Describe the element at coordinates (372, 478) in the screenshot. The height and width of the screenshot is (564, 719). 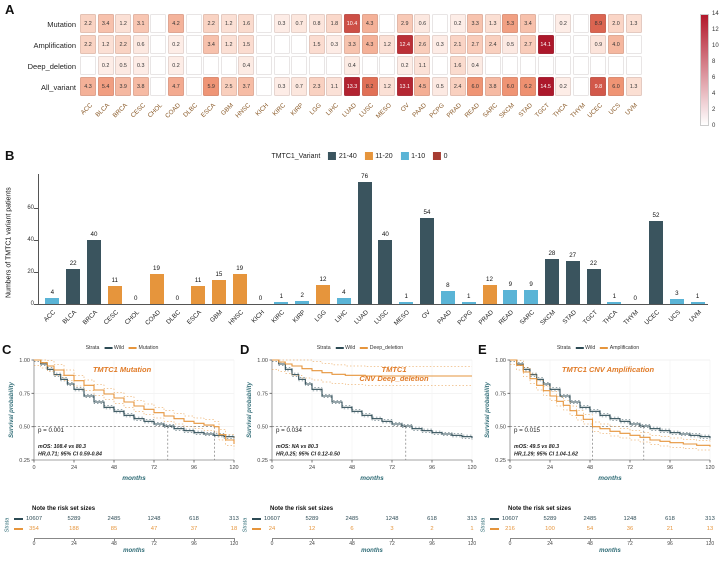
I see `x-axis-label: months` at that location.